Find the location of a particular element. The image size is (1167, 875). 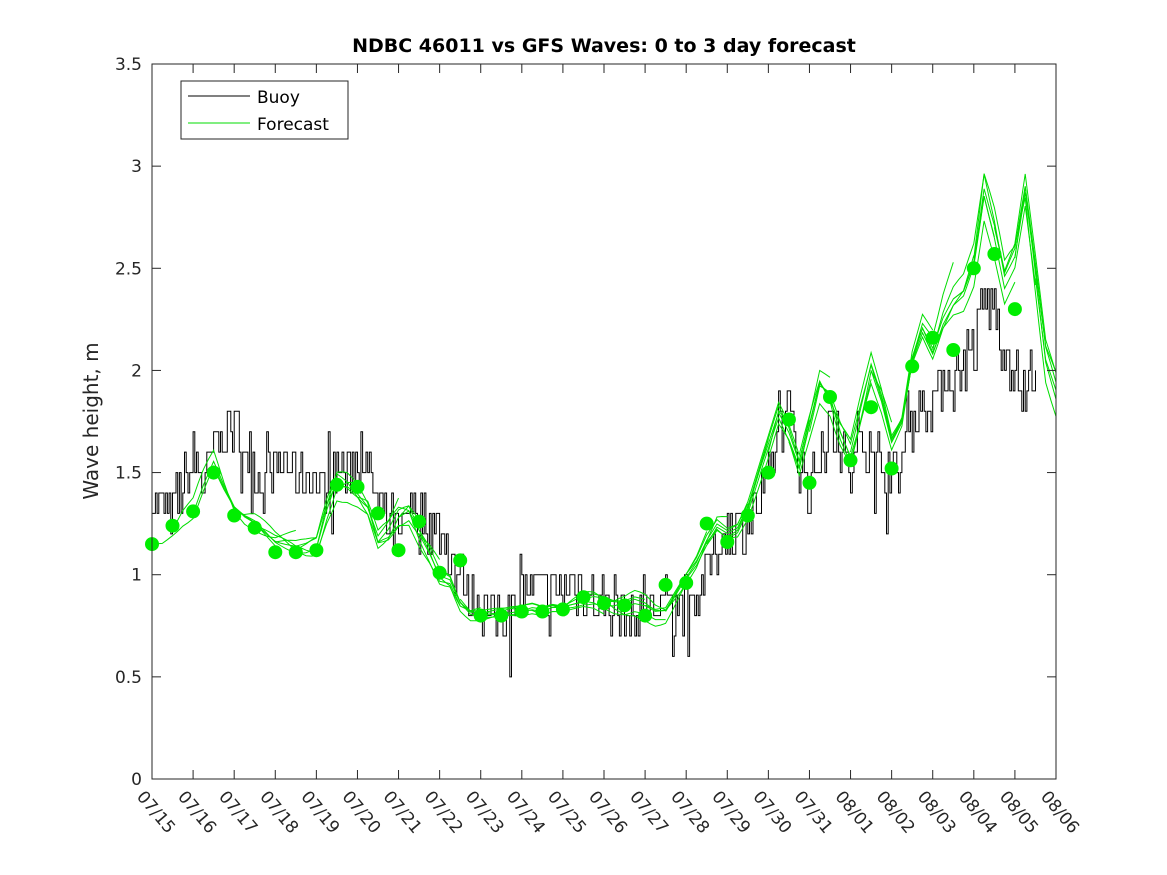

y-tick-label: 0 is located at coordinates (136, 780).